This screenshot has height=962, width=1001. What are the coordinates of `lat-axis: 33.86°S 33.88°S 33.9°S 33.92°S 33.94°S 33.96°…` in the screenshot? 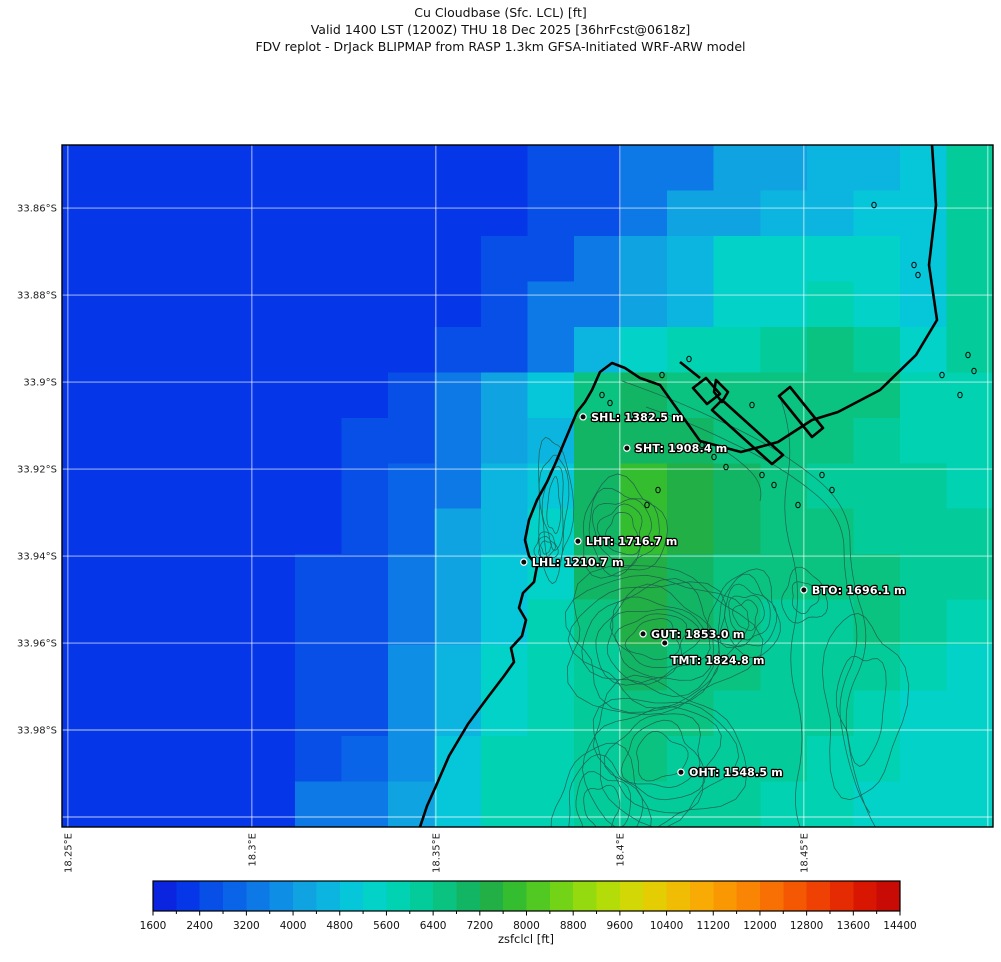 It's located at (37, 470).